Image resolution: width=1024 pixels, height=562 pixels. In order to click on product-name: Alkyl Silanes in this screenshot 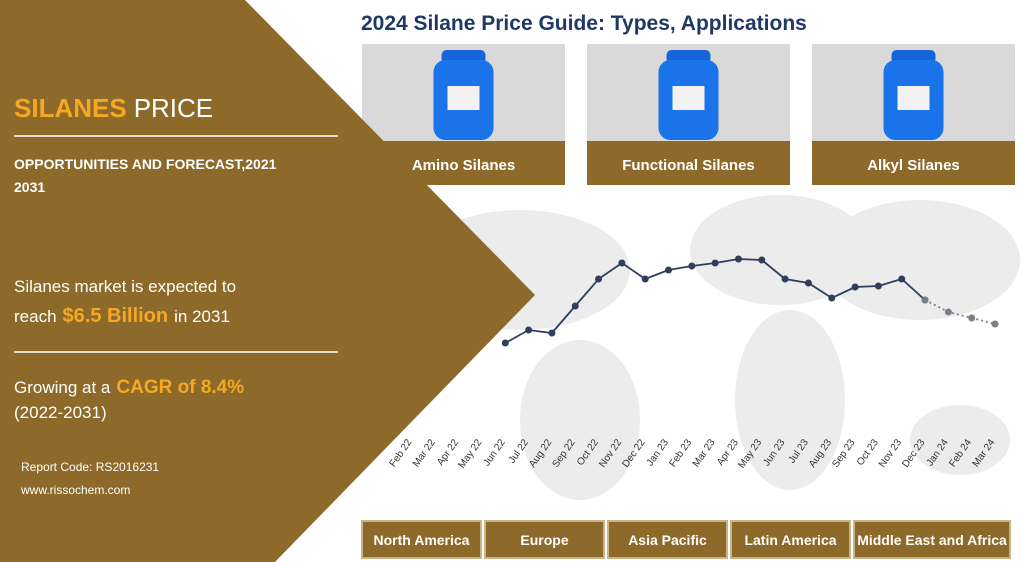, I will do `click(913, 165)`.